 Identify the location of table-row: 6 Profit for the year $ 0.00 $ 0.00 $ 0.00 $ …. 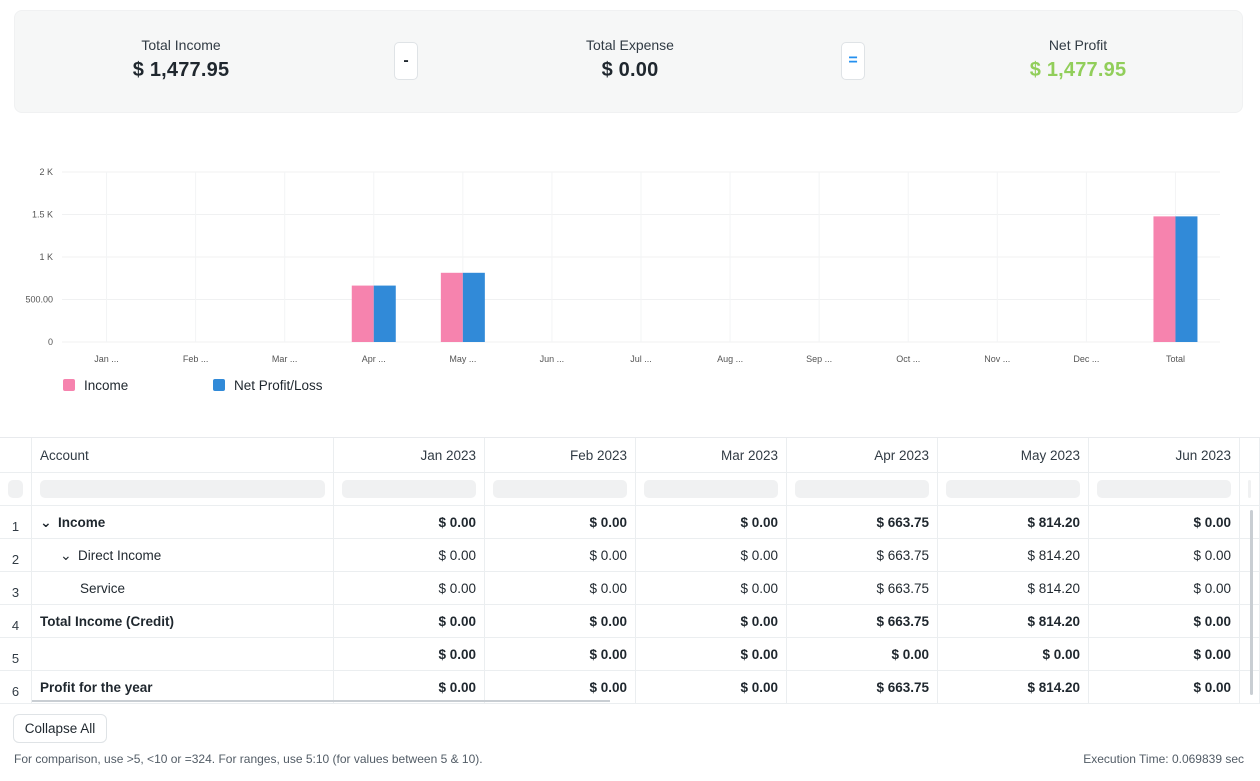
(630, 687).